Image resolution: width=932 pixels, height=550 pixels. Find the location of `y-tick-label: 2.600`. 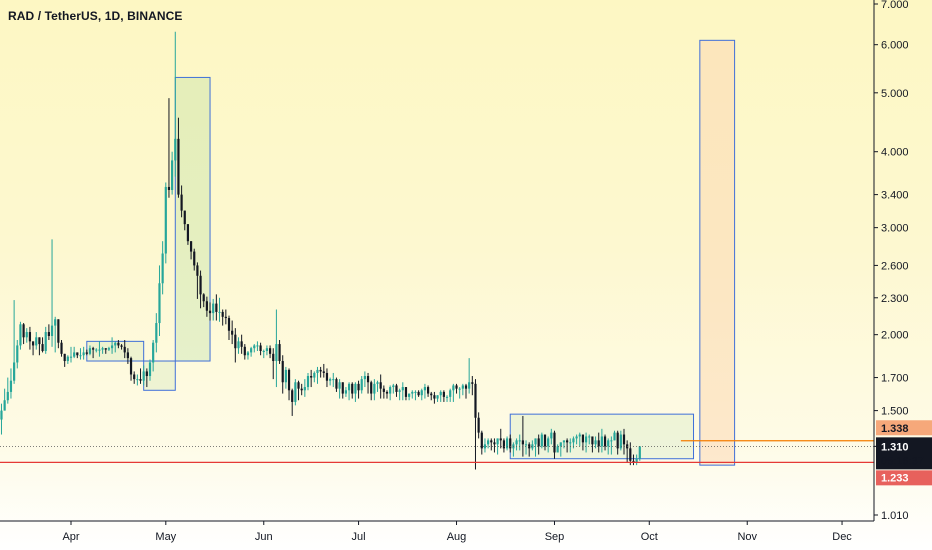

y-tick-label: 2.600 is located at coordinates (895, 266).